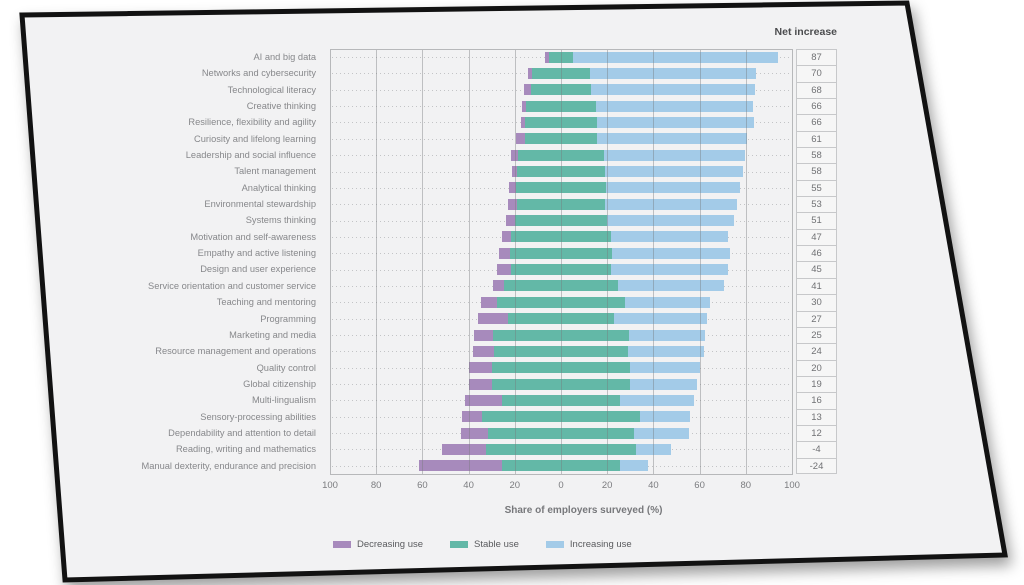 The width and height of the screenshot is (1024, 585). Describe the element at coordinates (512, 73) in the screenshot. I see `skill-row: Networks and cybersecurity` at that location.